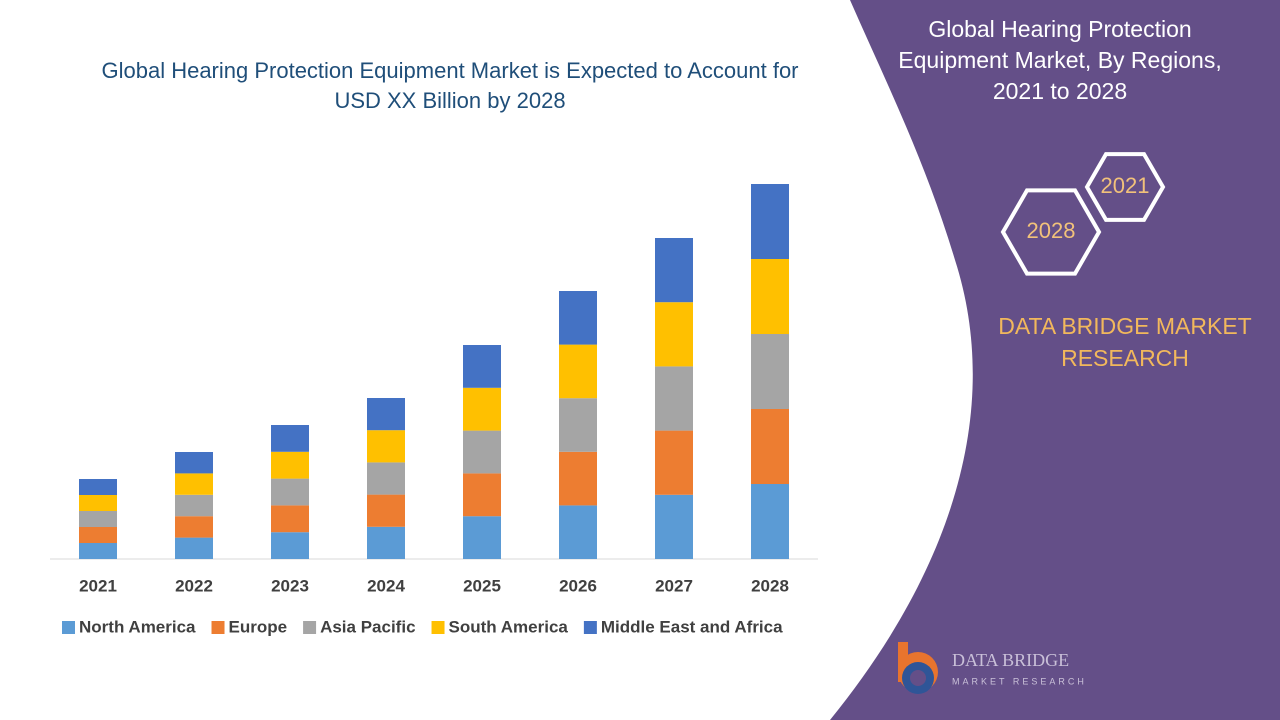  What do you see at coordinates (1125, 342) in the screenshot?
I see `brand-text: DATA BRIDGE MARKET RESEARCH` at bounding box center [1125, 342].